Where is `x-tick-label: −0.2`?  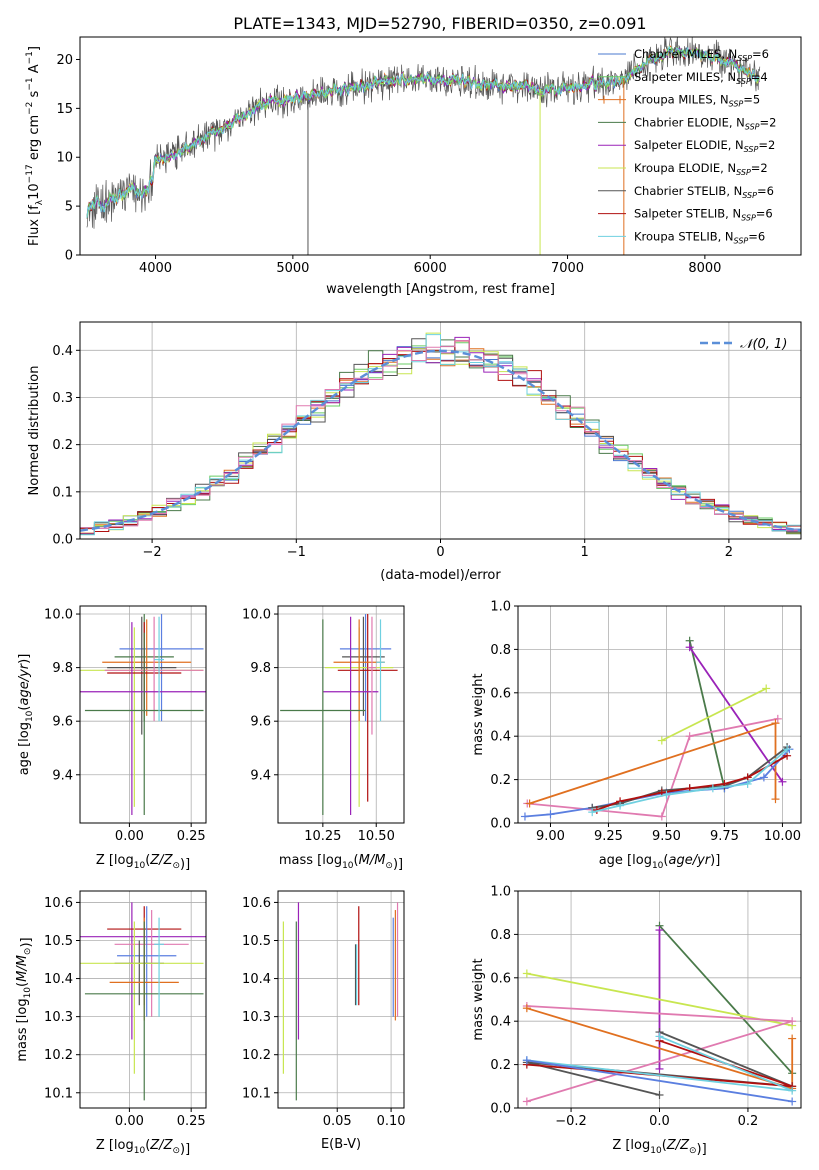 x-tick-label: −0.2 is located at coordinates (571, 1121).